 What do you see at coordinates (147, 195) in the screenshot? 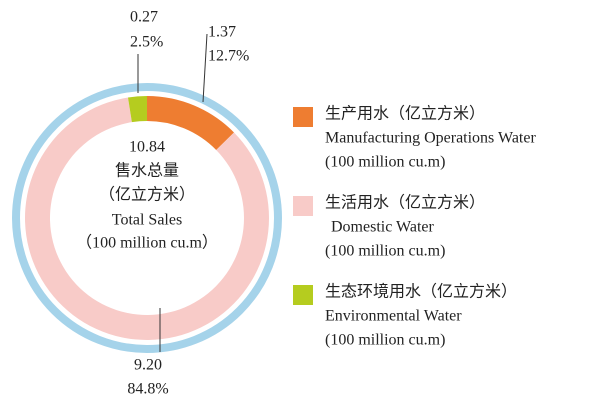
I see `center-line: （亿立方米）` at bounding box center [147, 195].